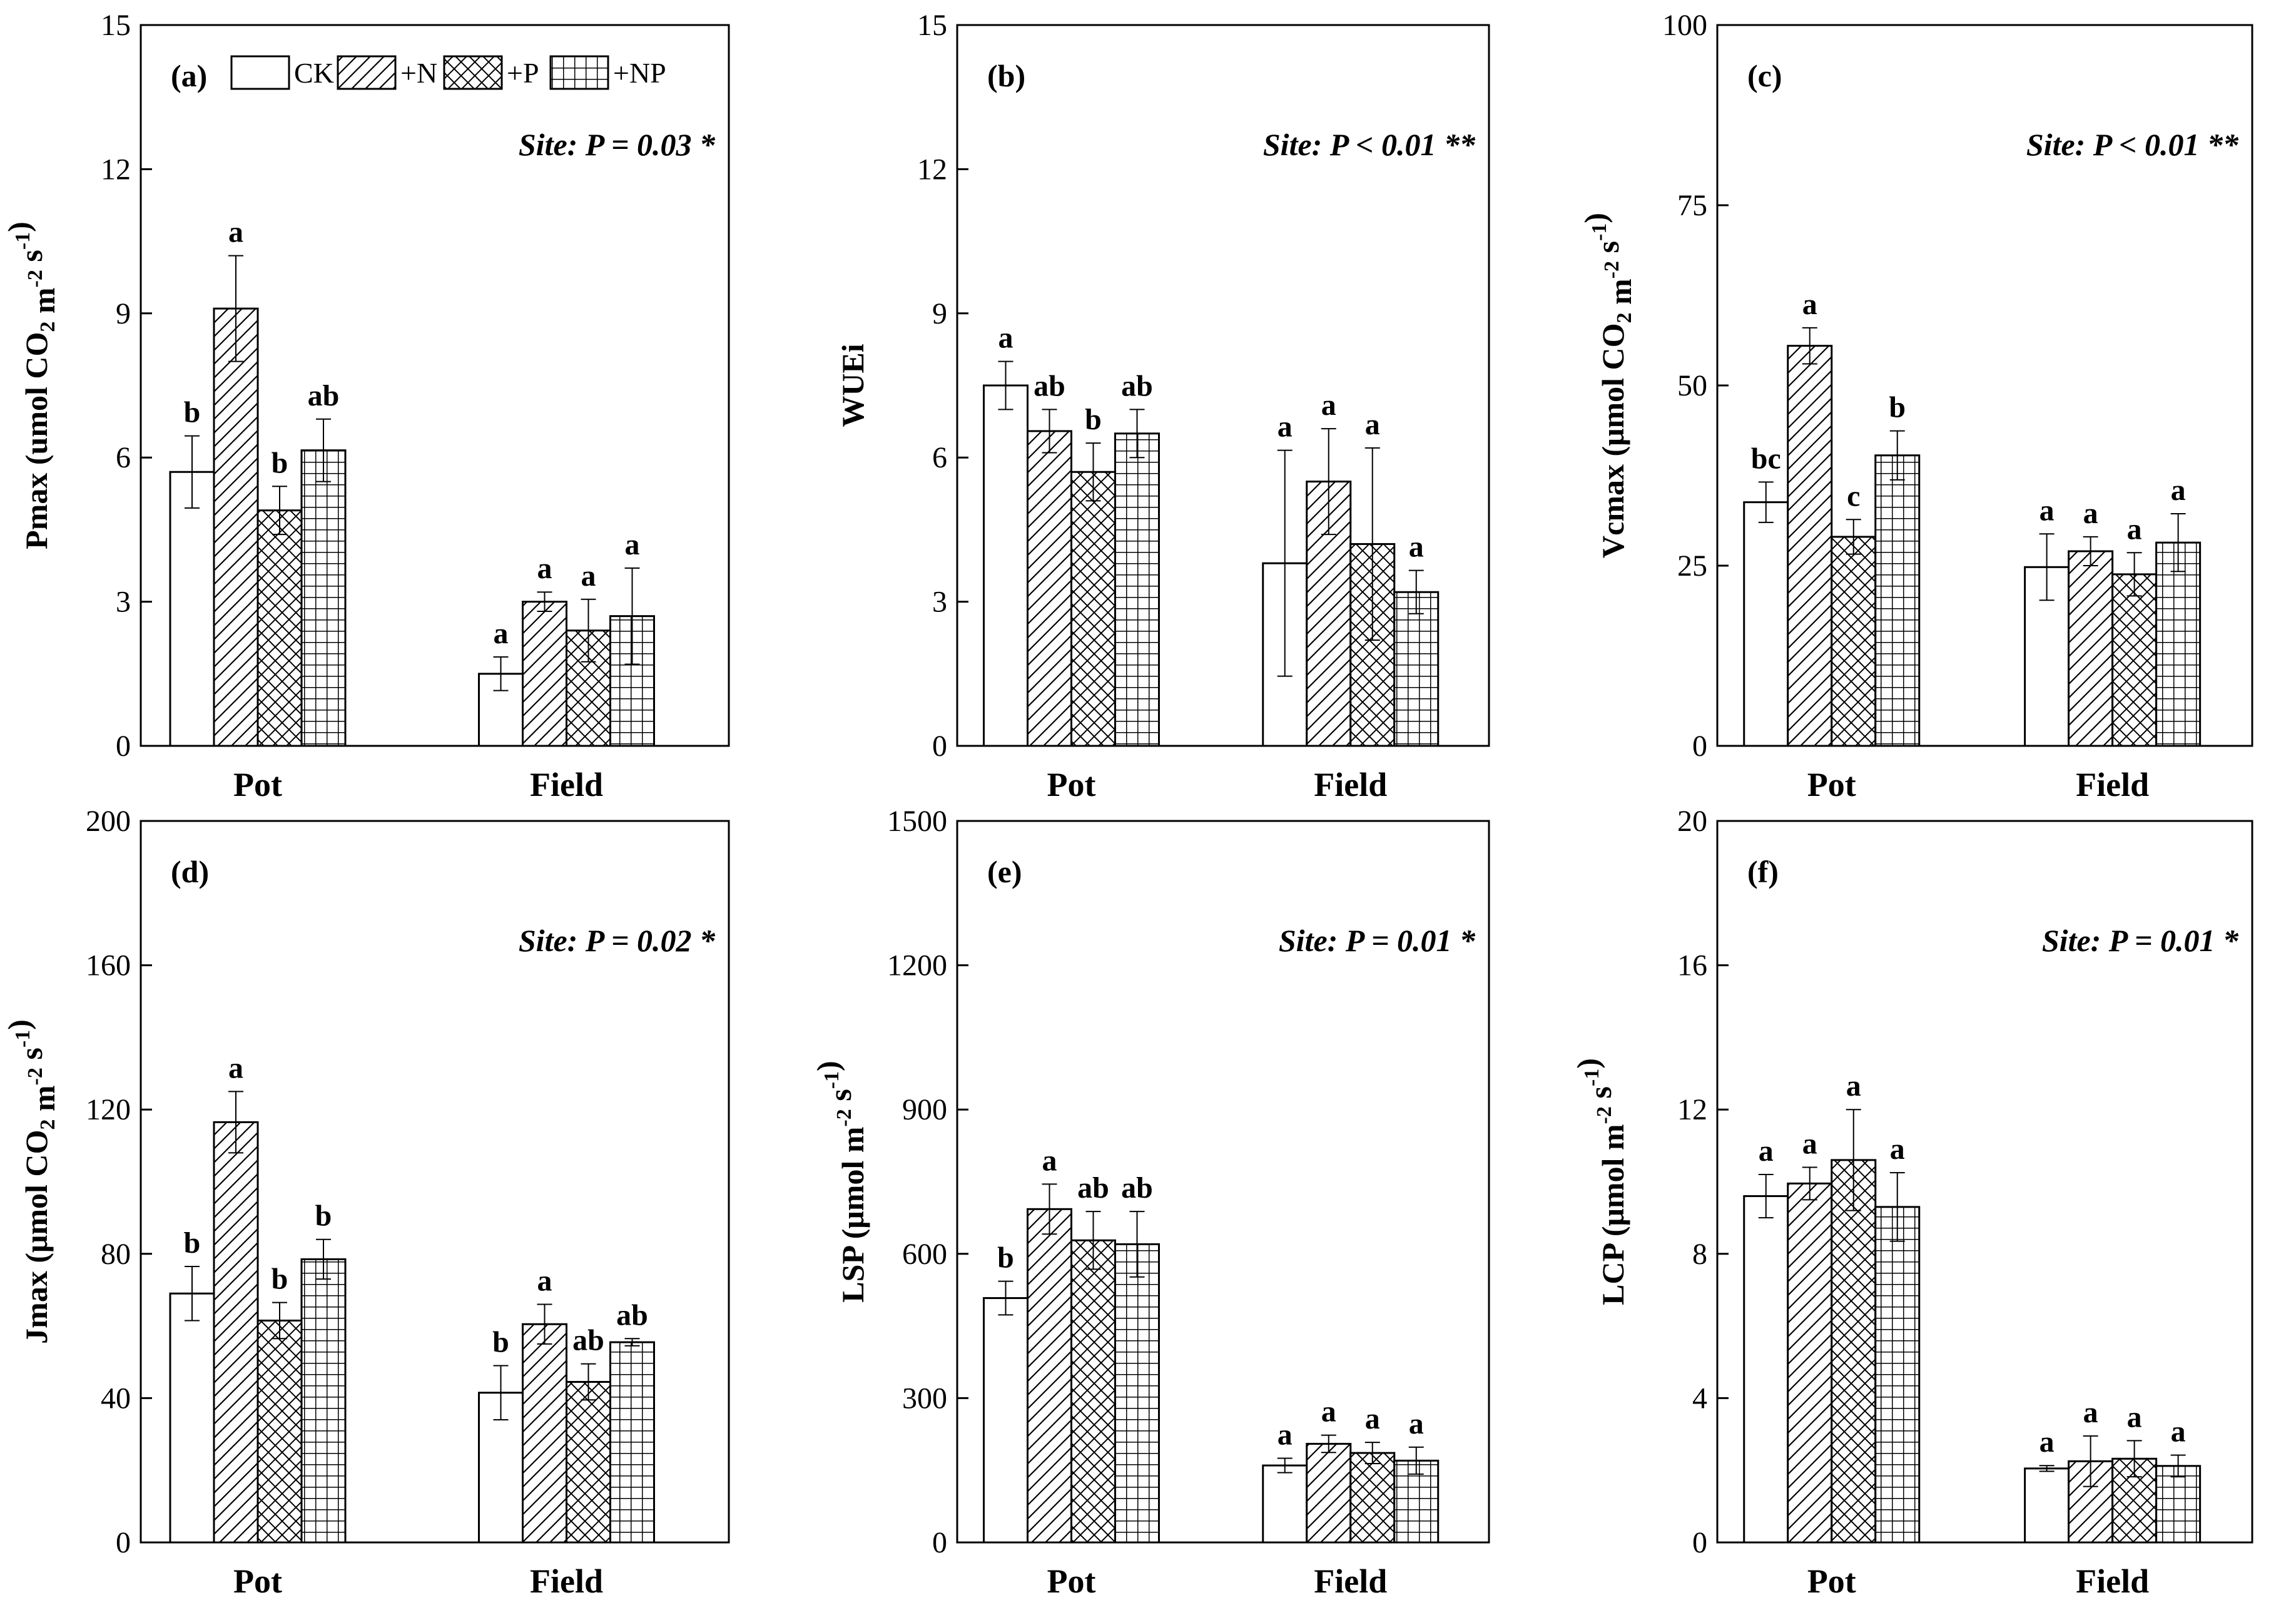 The image size is (2296, 1610). I want to click on significance-letter: bc, so click(1766, 459).